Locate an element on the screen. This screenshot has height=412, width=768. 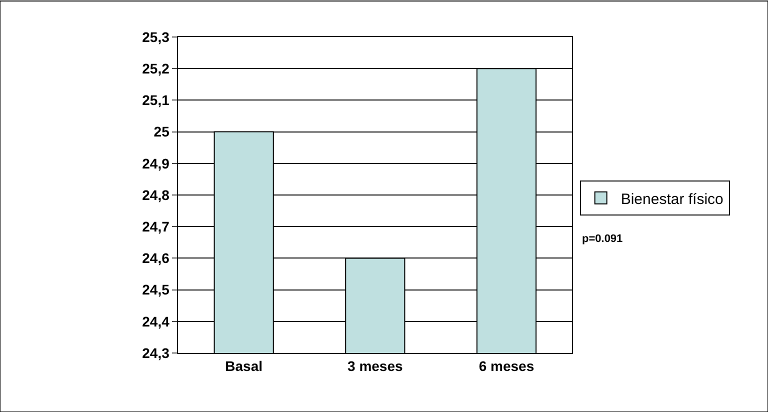
y-tick-label: 25,1 is located at coordinates (156, 100).